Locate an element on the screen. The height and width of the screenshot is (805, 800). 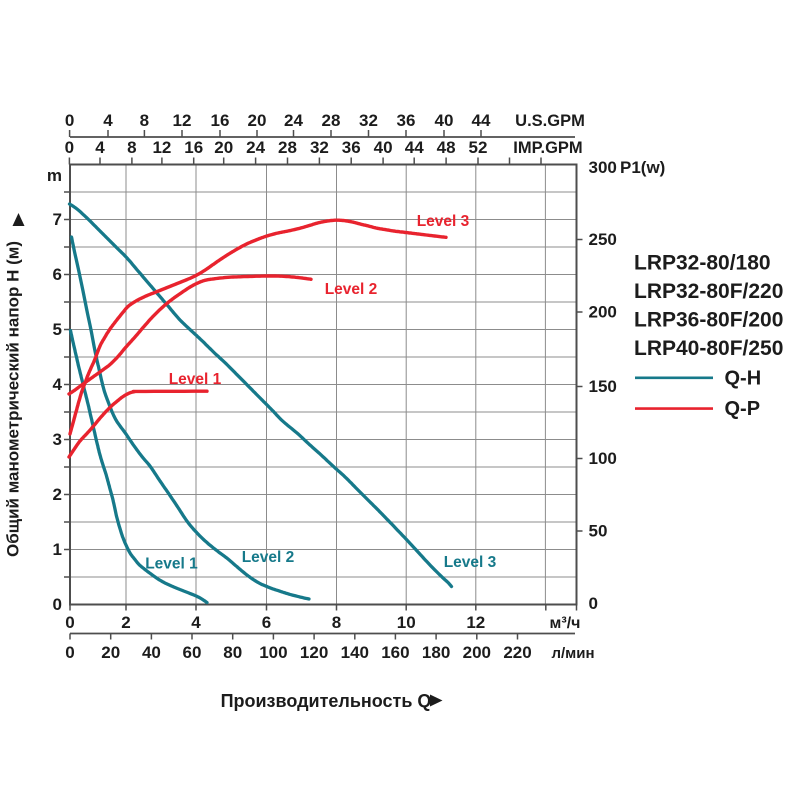
svg-text: Q-P is located at coordinates (743, 409).